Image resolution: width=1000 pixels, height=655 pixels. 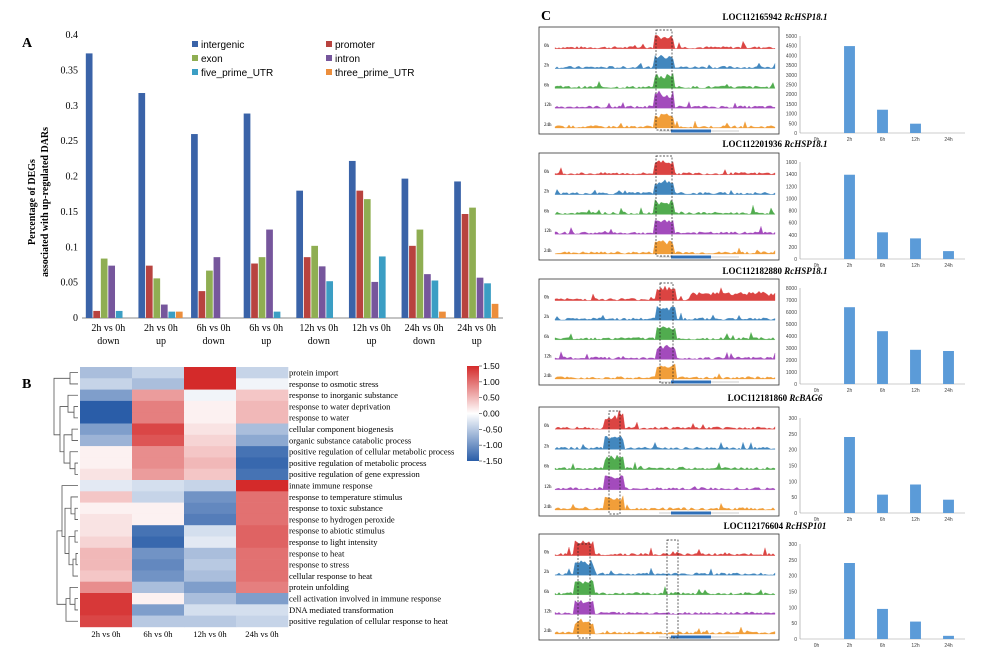 I want to click on chart-x-tick: 12h, so click(x=915, y=391).